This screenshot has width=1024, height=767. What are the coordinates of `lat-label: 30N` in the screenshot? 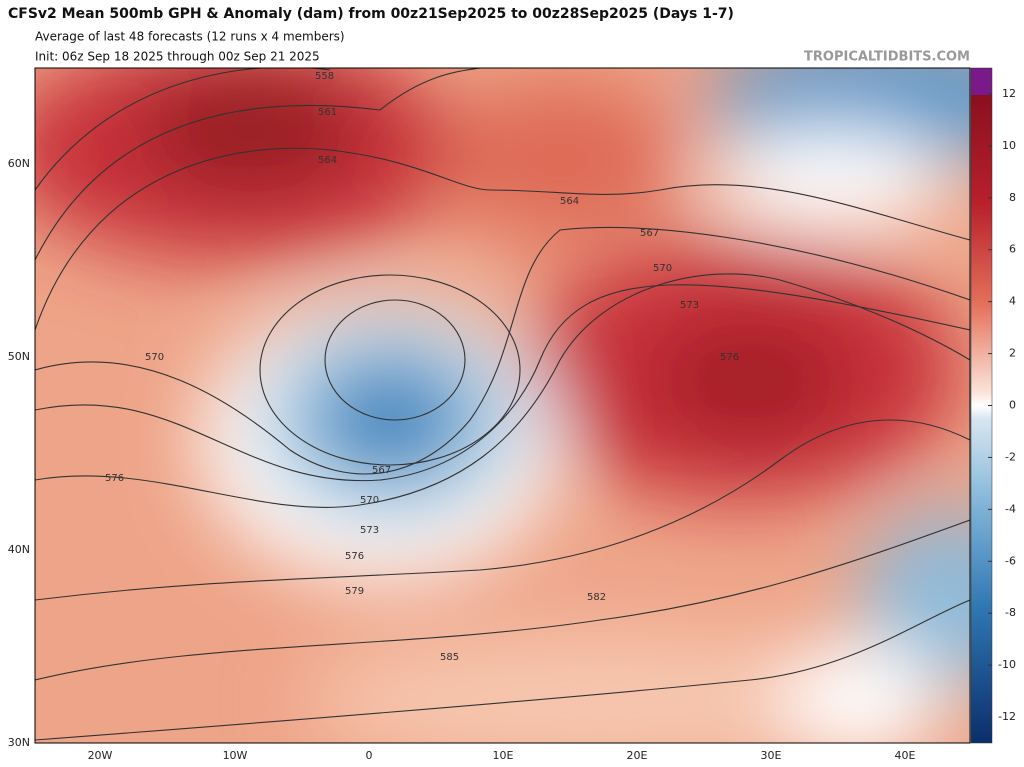 It's located at (19, 742).